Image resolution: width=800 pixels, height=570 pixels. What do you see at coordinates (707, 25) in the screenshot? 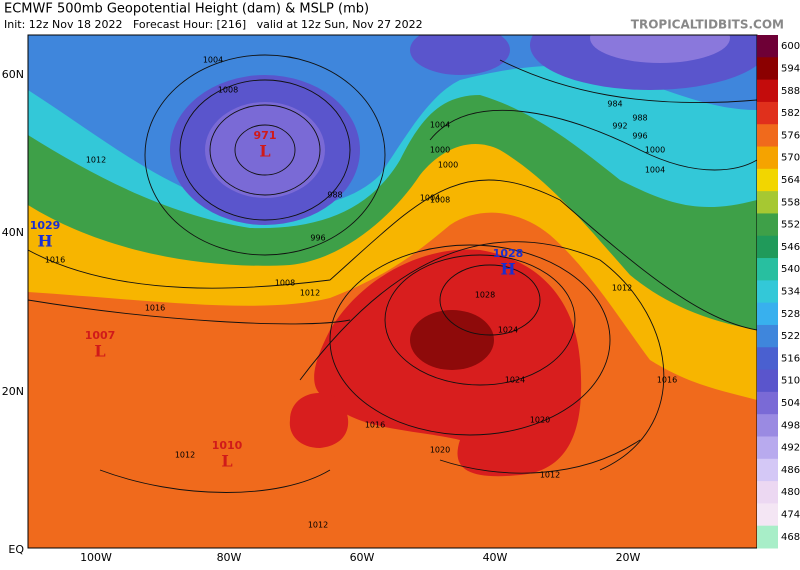
I see `site-name: TROPICALTIDBITS.COM` at bounding box center [707, 25].